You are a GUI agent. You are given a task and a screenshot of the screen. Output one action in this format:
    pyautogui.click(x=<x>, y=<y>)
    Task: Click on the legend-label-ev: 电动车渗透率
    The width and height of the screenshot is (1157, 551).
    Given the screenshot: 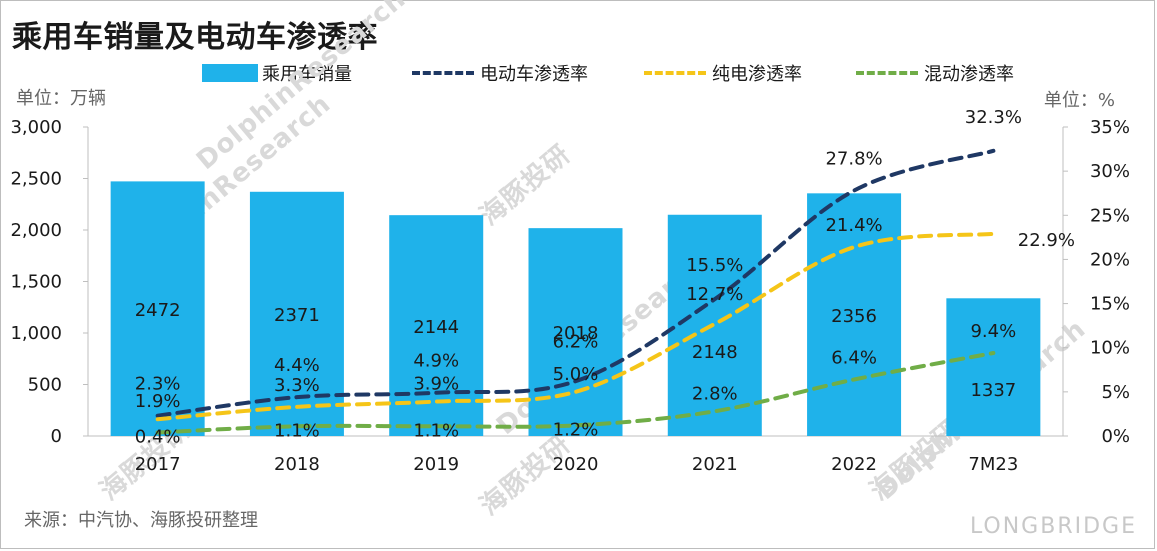 What is the action you would take?
    pyautogui.click(x=534, y=74)
    